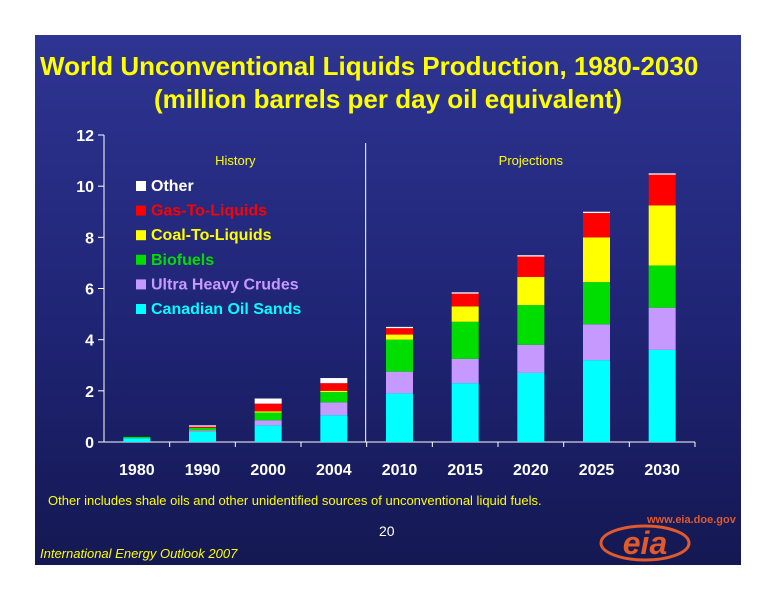  Describe the element at coordinates (268, 470) in the screenshot. I see `x-tick-label: 2000` at that location.